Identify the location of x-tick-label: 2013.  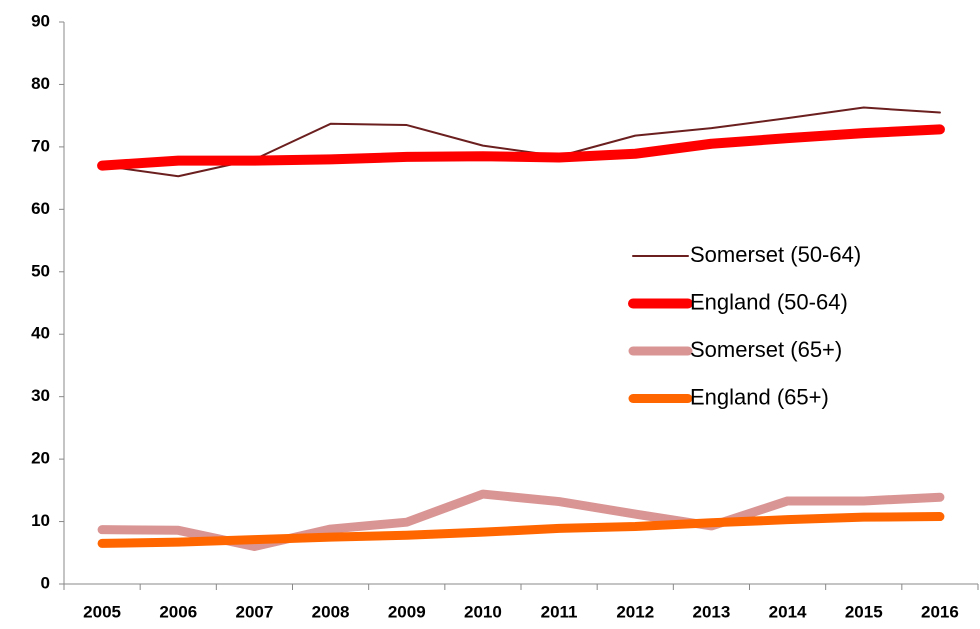
(712, 611).